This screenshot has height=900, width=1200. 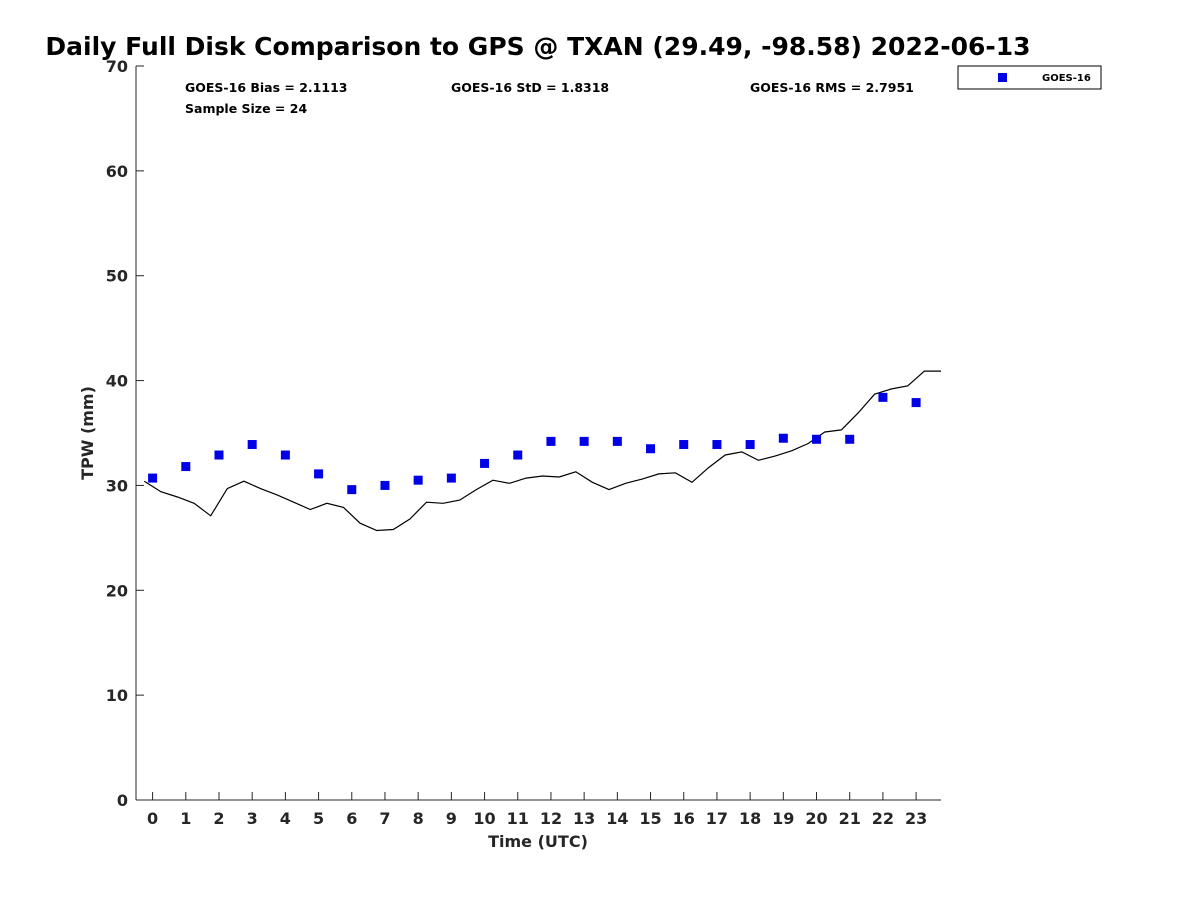 I want to click on x-tick-label: 20, so click(x=816, y=818).